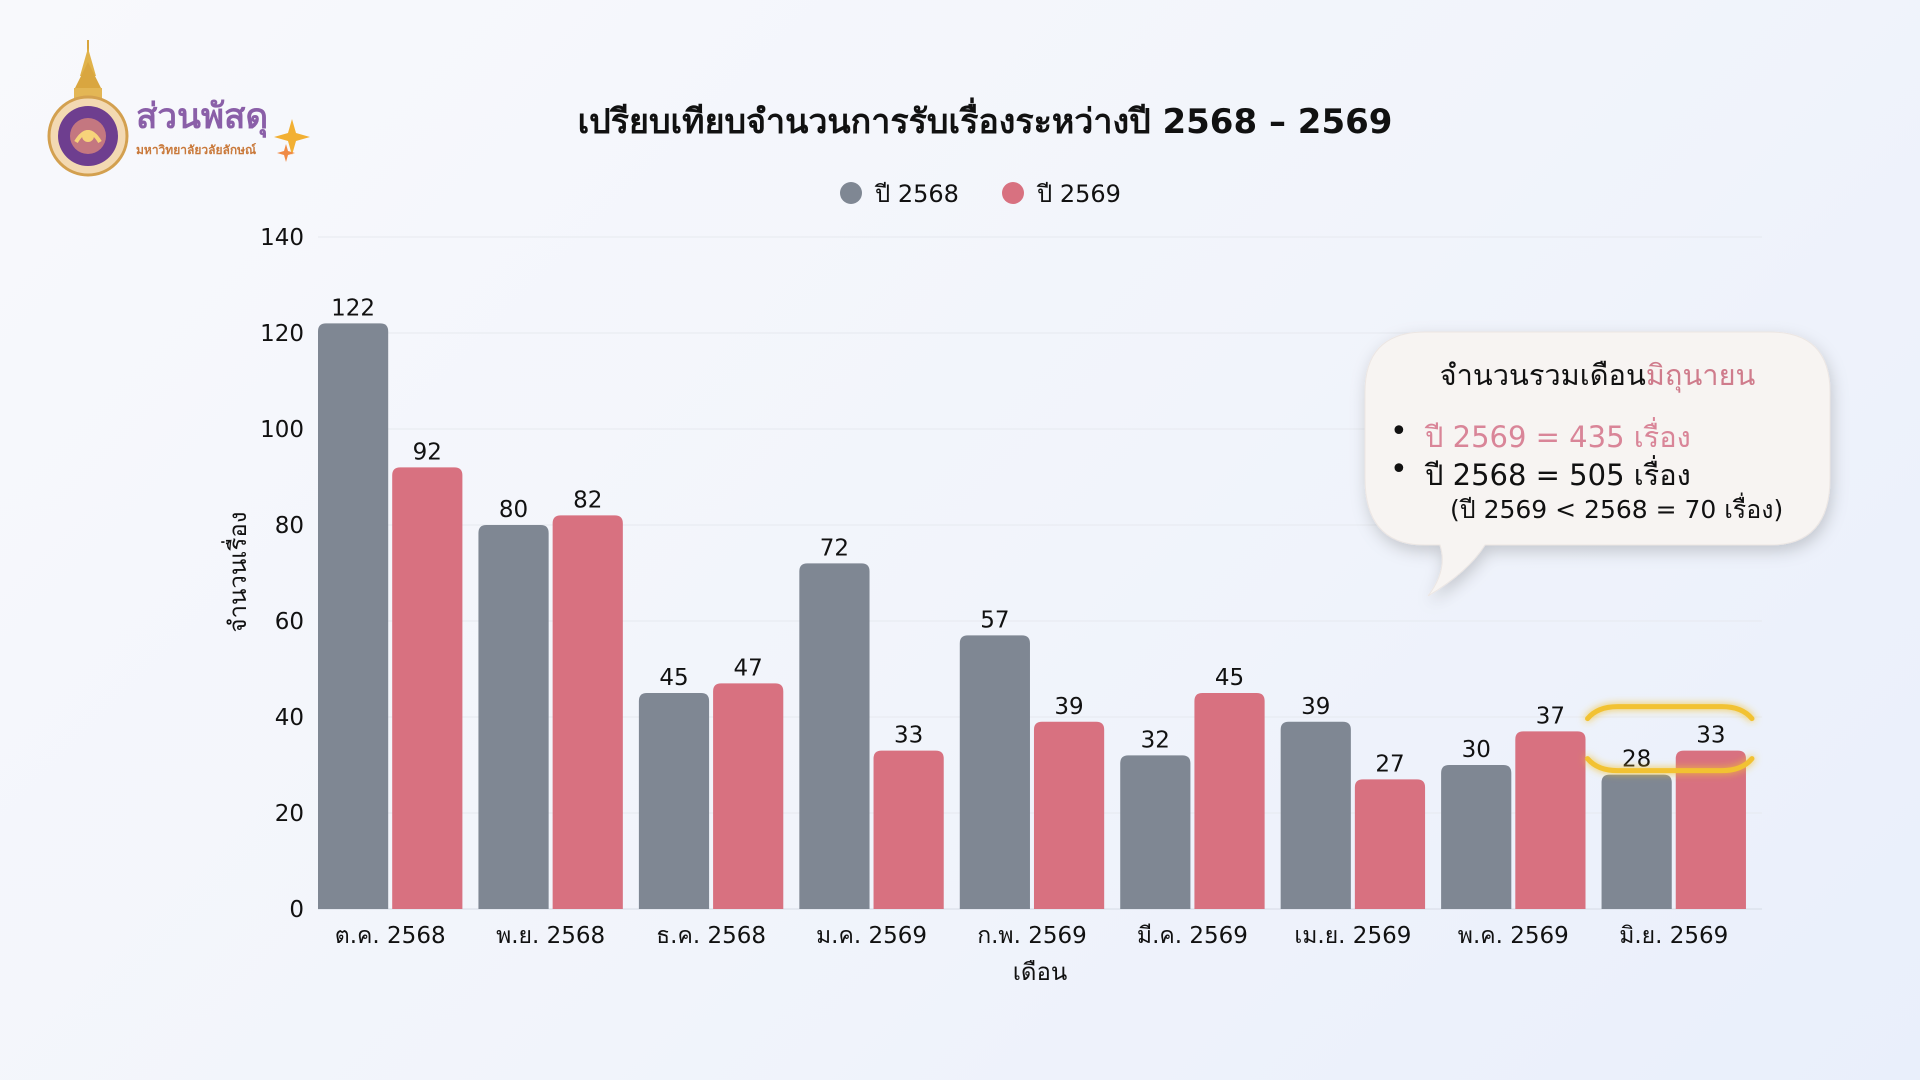 This screenshot has width=1920, height=1080. I want to click on callout-line-2569-text: ปี 2569 = 435 เรื่อง, so click(1558, 437).